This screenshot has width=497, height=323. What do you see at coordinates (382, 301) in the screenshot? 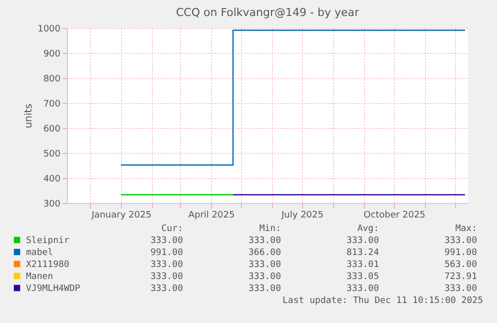
I see `text: Last update: Thu Dec 11 10:15:00 2025` at bounding box center [382, 301].